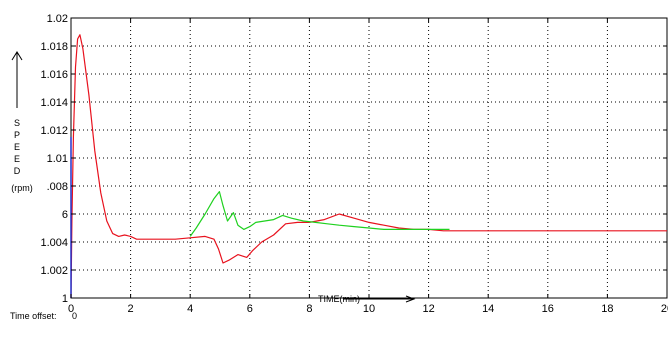  I want to click on time-offset-value: 0, so click(74, 316).